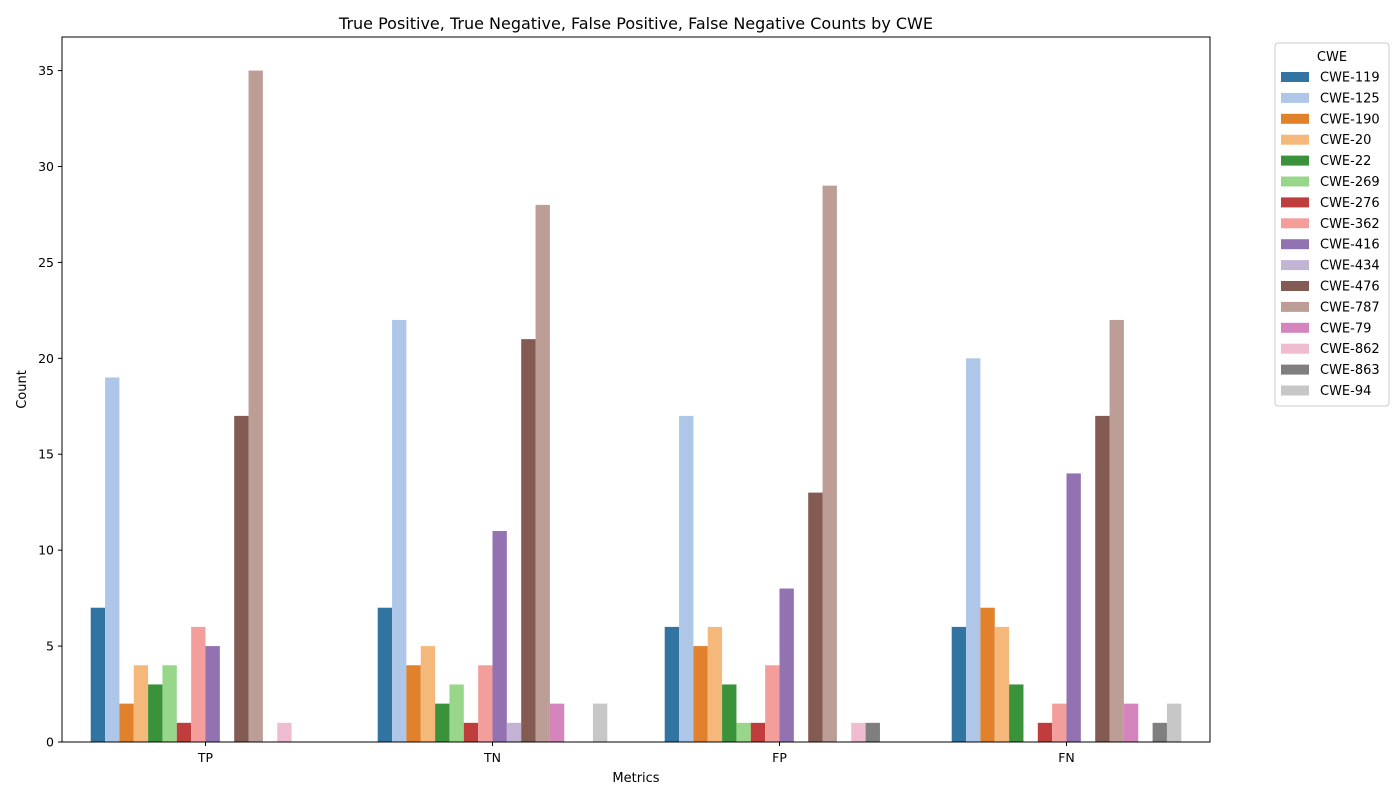 The height and width of the screenshot is (800, 1400). What do you see at coordinates (46, 166) in the screenshot?
I see `y-tick-label: 30` at bounding box center [46, 166].